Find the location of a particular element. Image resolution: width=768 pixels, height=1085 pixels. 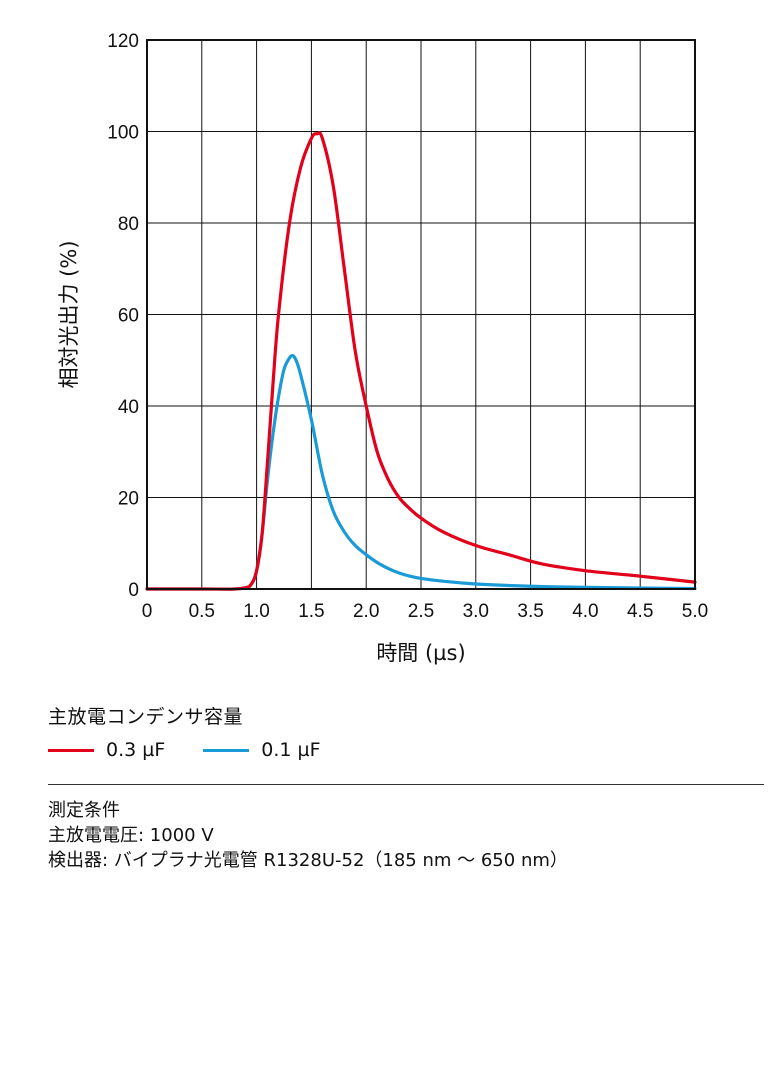

x-tick-label: 1.5 is located at coordinates (311, 611).